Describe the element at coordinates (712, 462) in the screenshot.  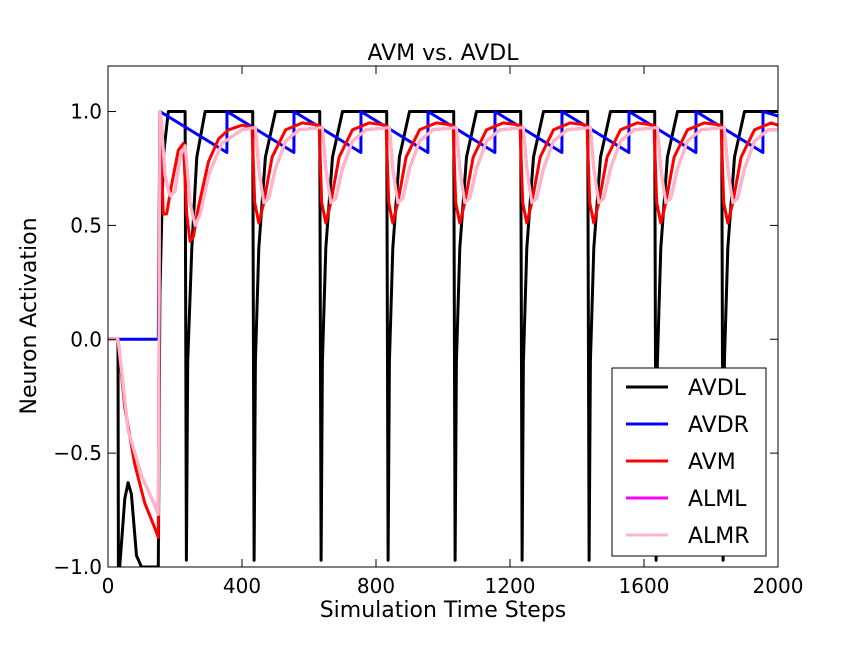
I see `legend-label-avm: AVM` at that location.